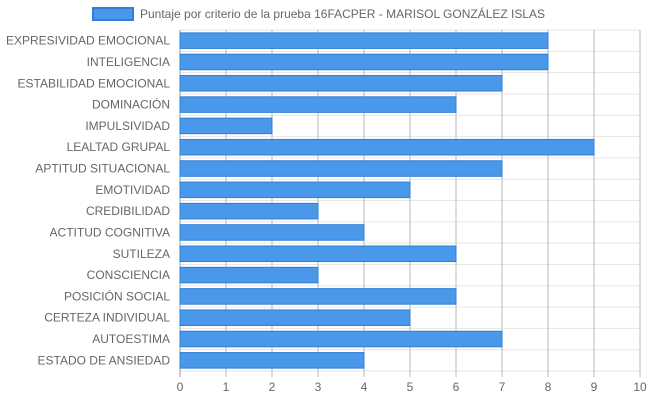 This screenshot has width=650, height=400. Describe the element at coordinates (272, 387) in the screenshot. I see `x-tick-label: 2` at that location.